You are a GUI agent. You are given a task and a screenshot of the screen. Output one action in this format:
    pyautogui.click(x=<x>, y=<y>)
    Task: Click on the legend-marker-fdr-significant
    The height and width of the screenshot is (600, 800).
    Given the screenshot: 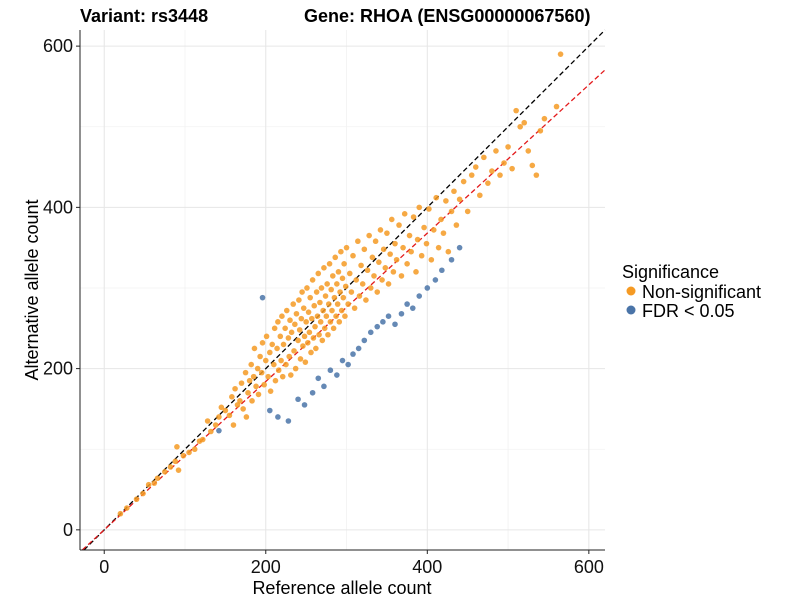 What is the action you would take?
    pyautogui.click(x=631, y=310)
    